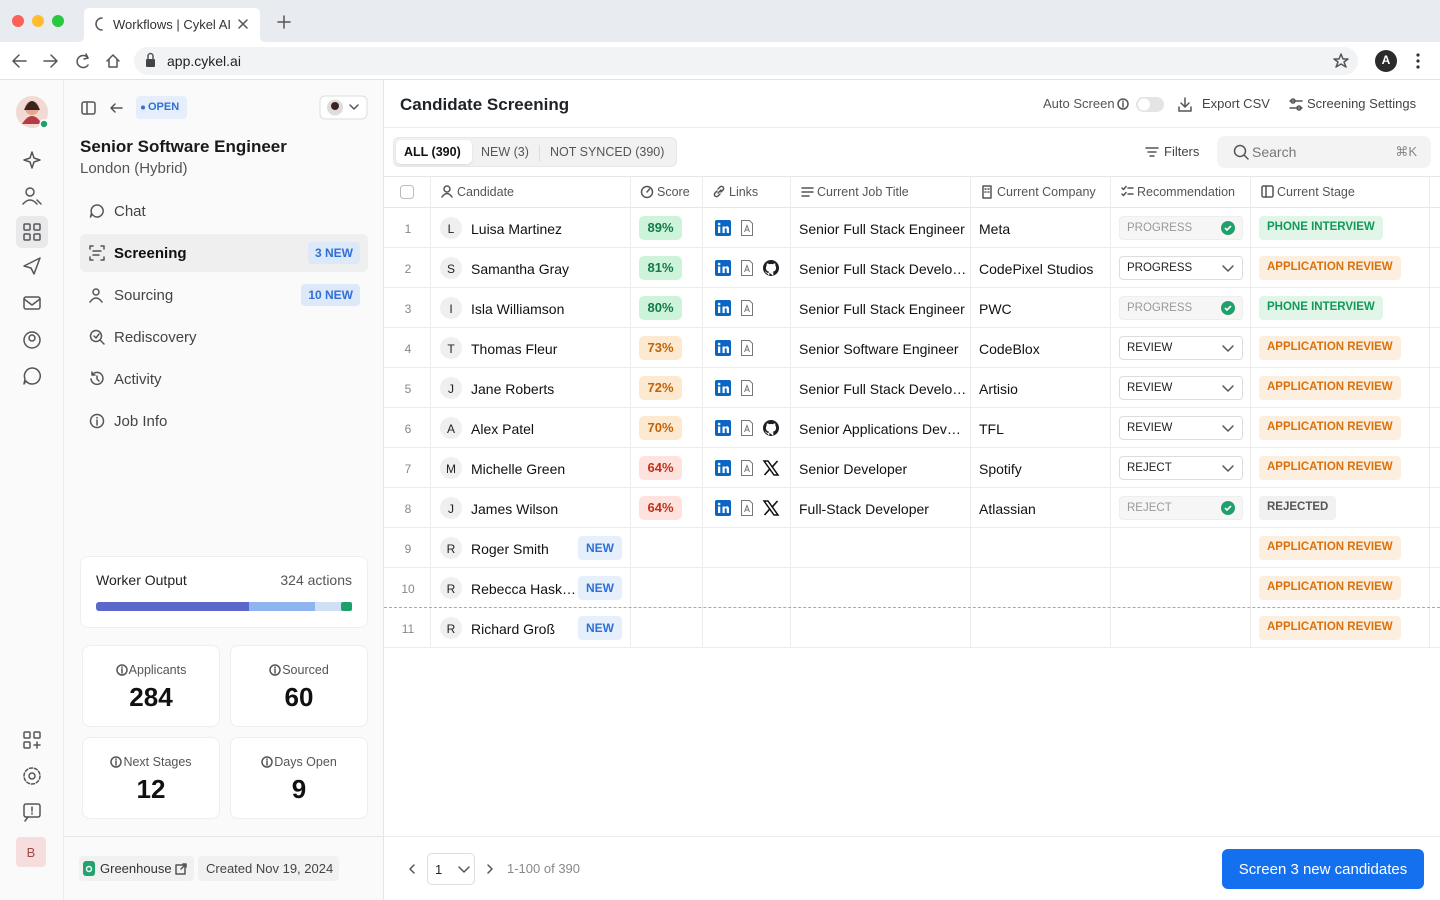 This screenshot has width=1440, height=900. Describe the element at coordinates (660, 468) in the screenshot. I see `score-badge-bg` at that location.